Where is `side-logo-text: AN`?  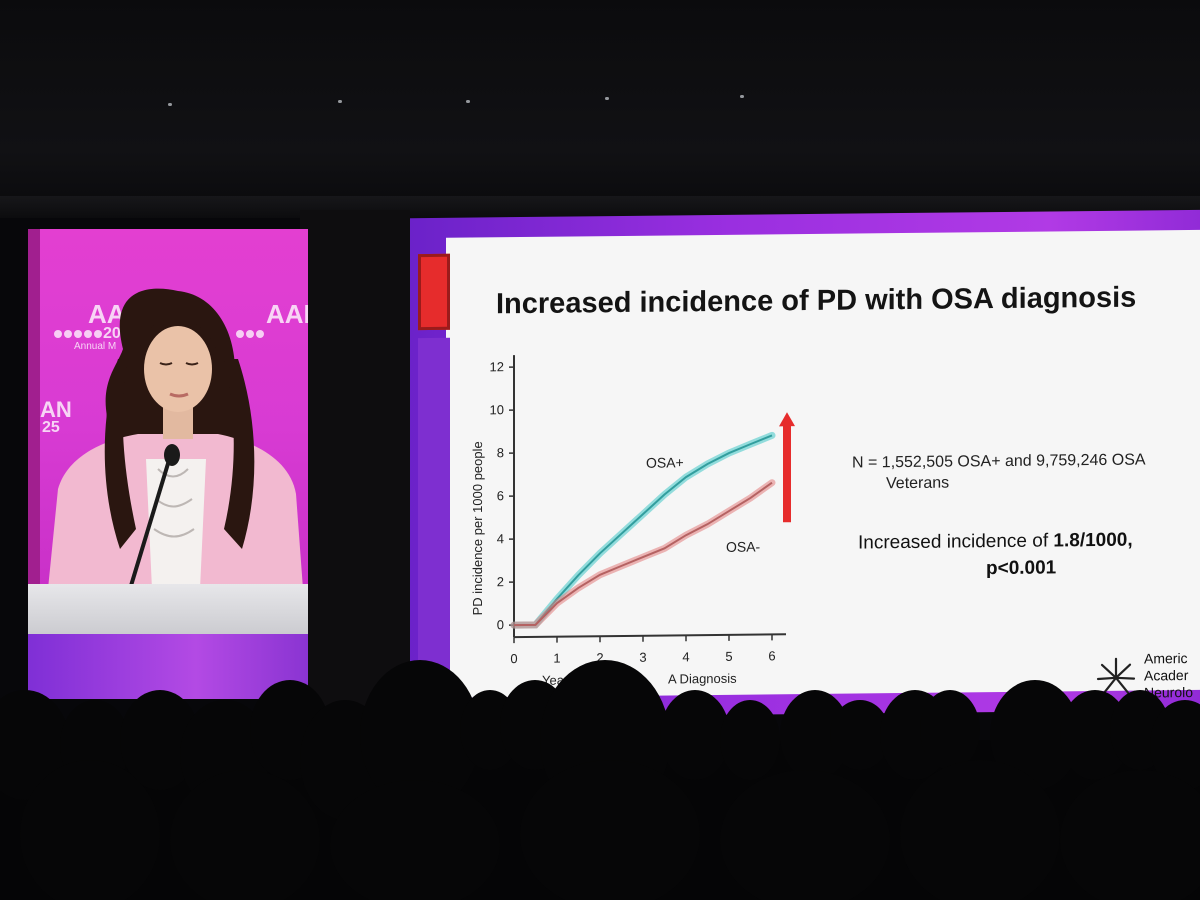 side-logo-text: AN is located at coordinates (56, 409).